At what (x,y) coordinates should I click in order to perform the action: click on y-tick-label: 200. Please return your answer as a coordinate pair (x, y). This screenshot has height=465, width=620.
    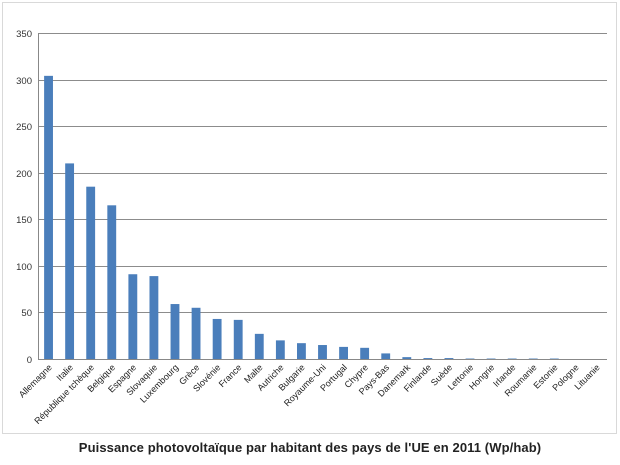
    Looking at the image, I should click on (24, 174).